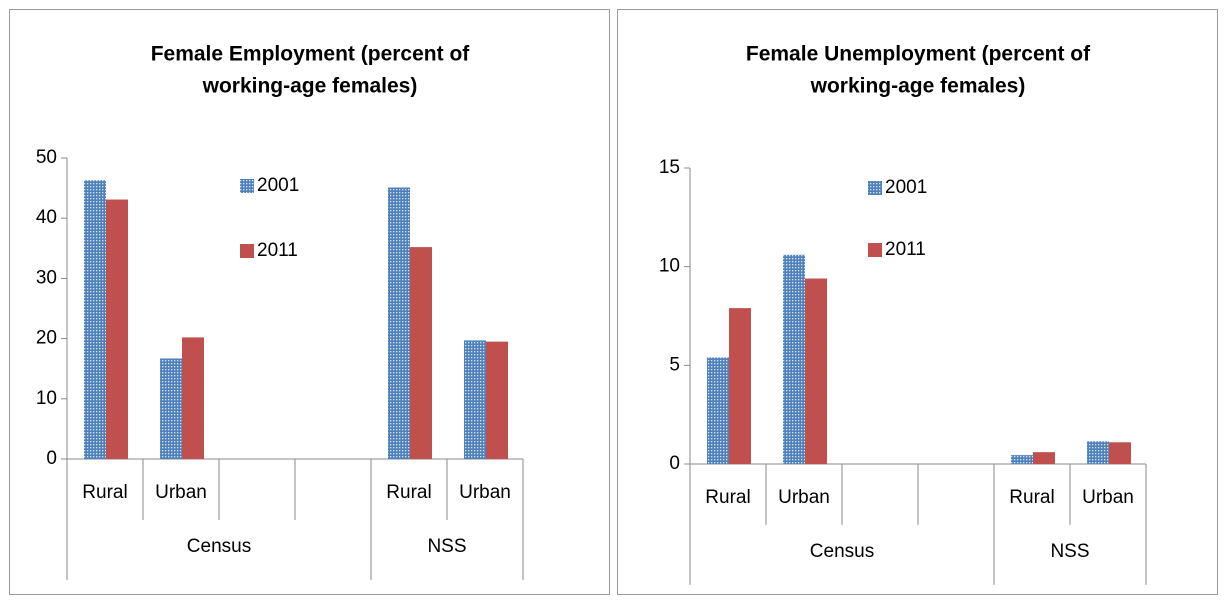  Describe the element at coordinates (46, 338) in the screenshot. I see `y-tick-label: 20` at that location.